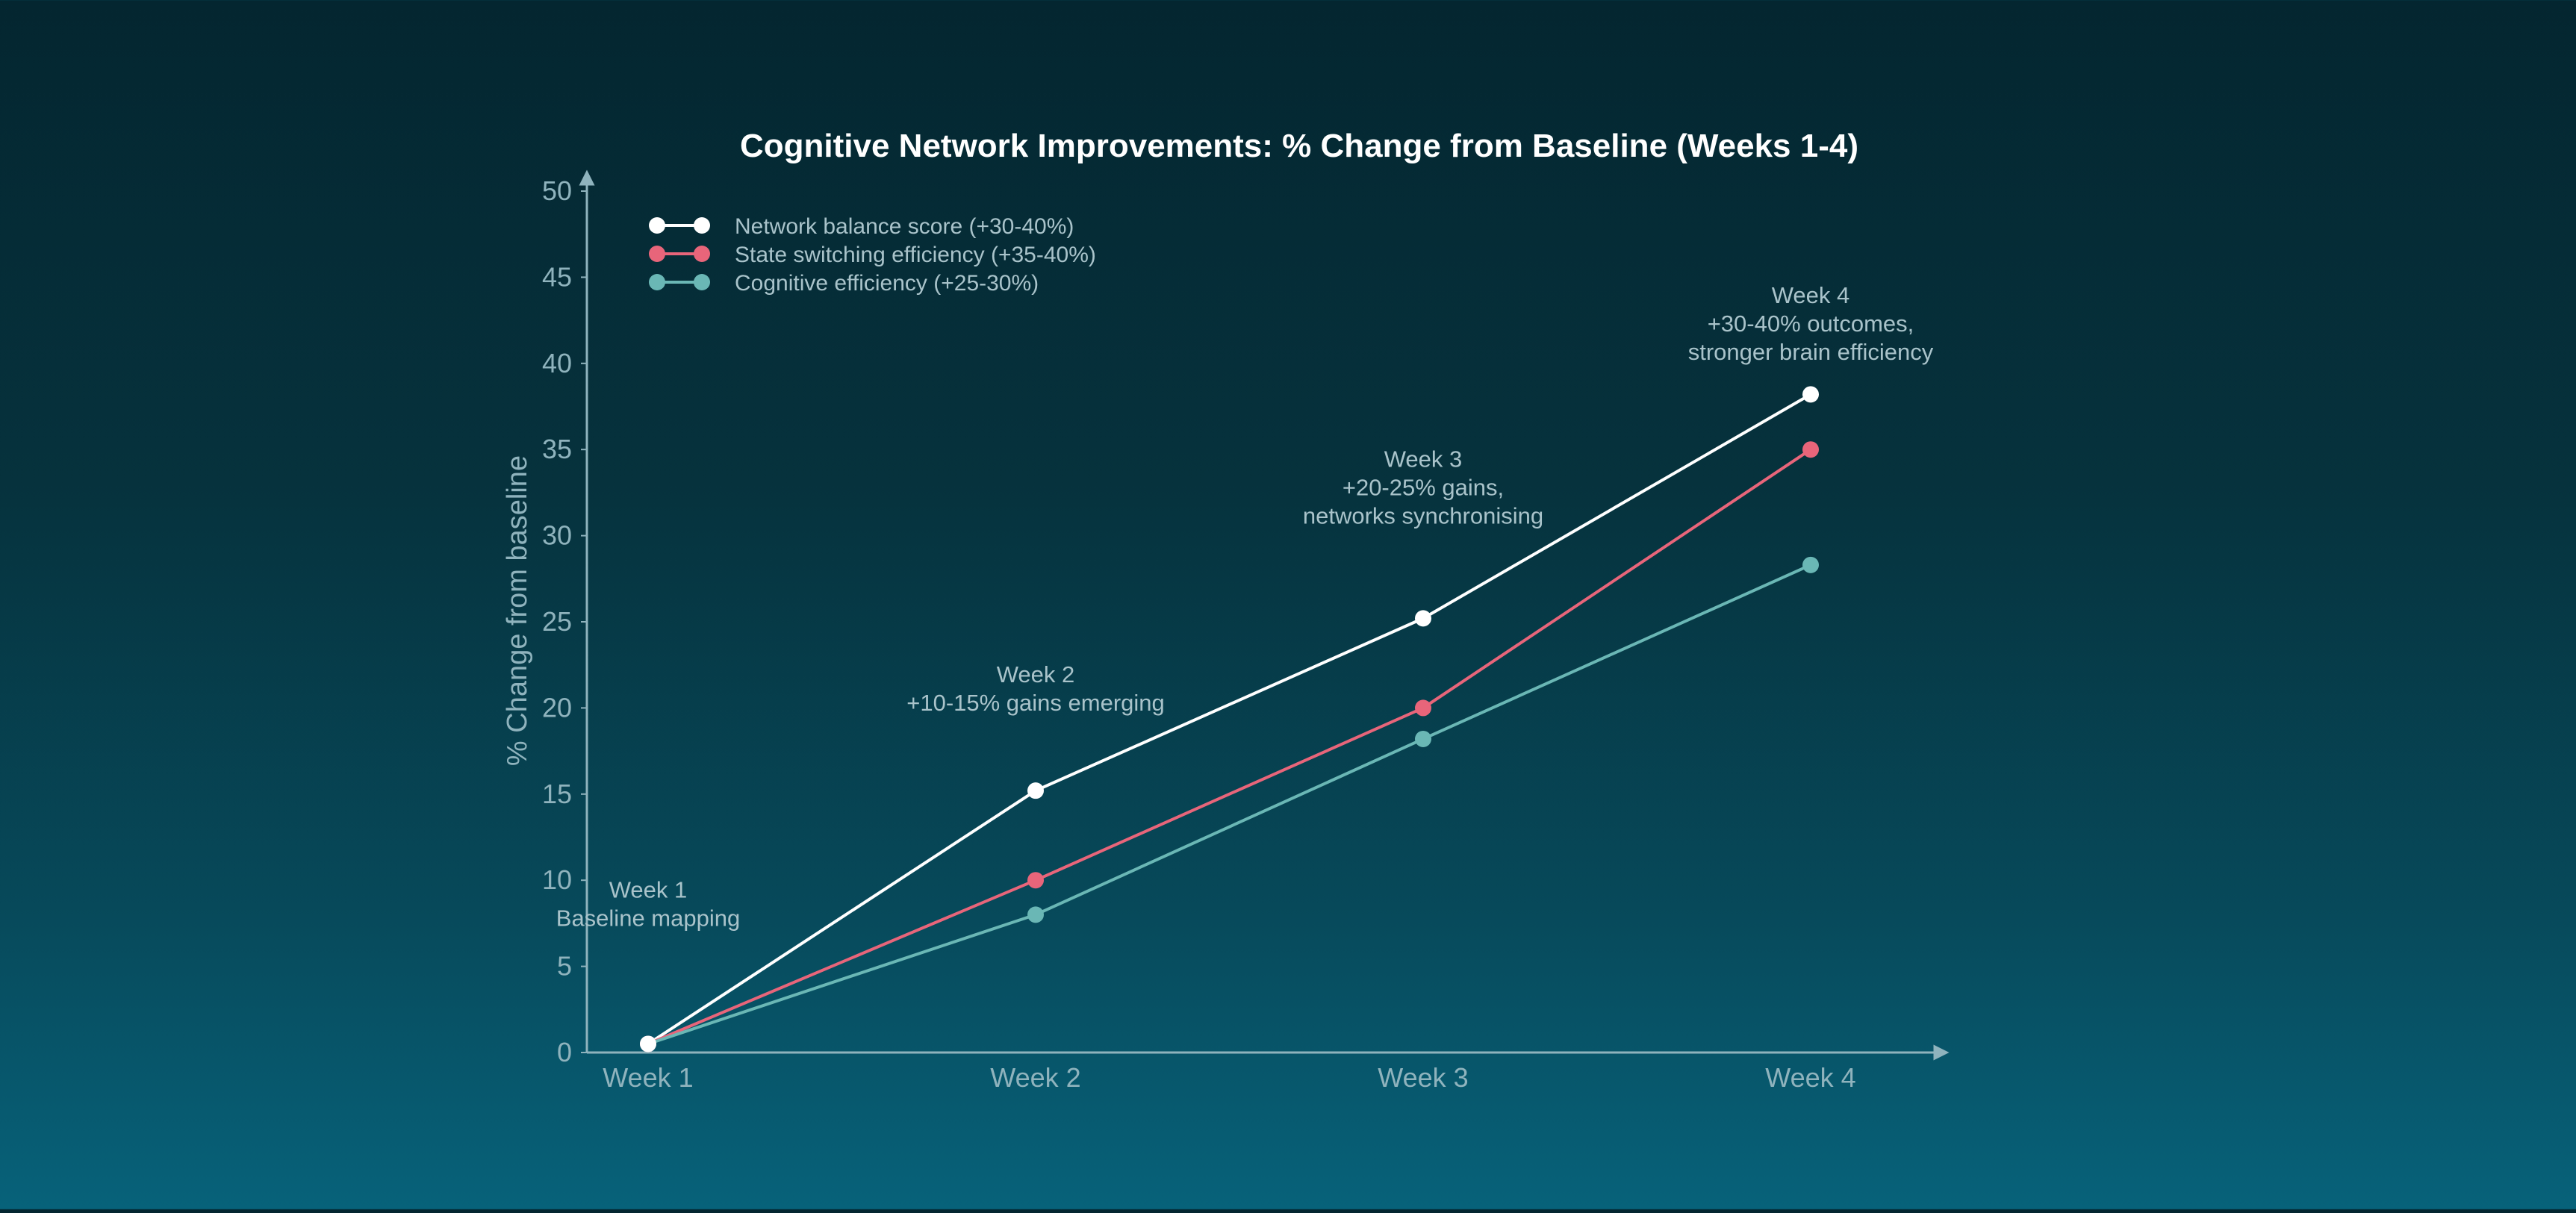 This screenshot has width=2576, height=1213. What do you see at coordinates (557, 190) in the screenshot?
I see `y-tick-label: 50` at bounding box center [557, 190].